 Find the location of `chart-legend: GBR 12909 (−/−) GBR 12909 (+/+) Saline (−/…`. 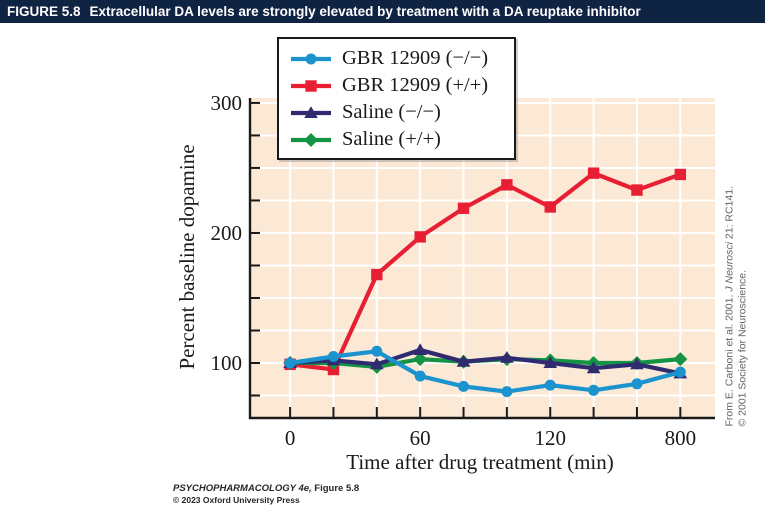

chart-legend: GBR 12909 (−/−) GBR 12909 (+/+) Saline (−/… is located at coordinates (396, 98).